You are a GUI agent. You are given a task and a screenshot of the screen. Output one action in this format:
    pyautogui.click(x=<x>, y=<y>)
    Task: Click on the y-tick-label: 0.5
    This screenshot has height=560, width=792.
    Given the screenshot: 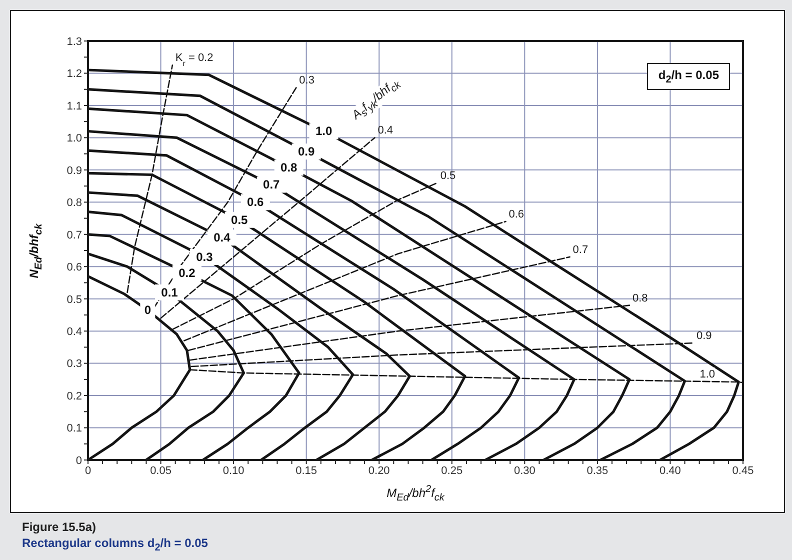 What is the action you would take?
    pyautogui.click(x=74, y=300)
    